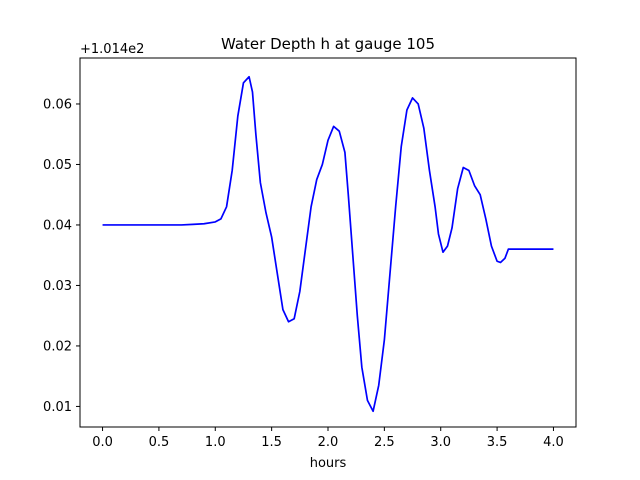  What do you see at coordinates (159, 442) in the screenshot?
I see `x-tick-label: 0.5` at bounding box center [159, 442].